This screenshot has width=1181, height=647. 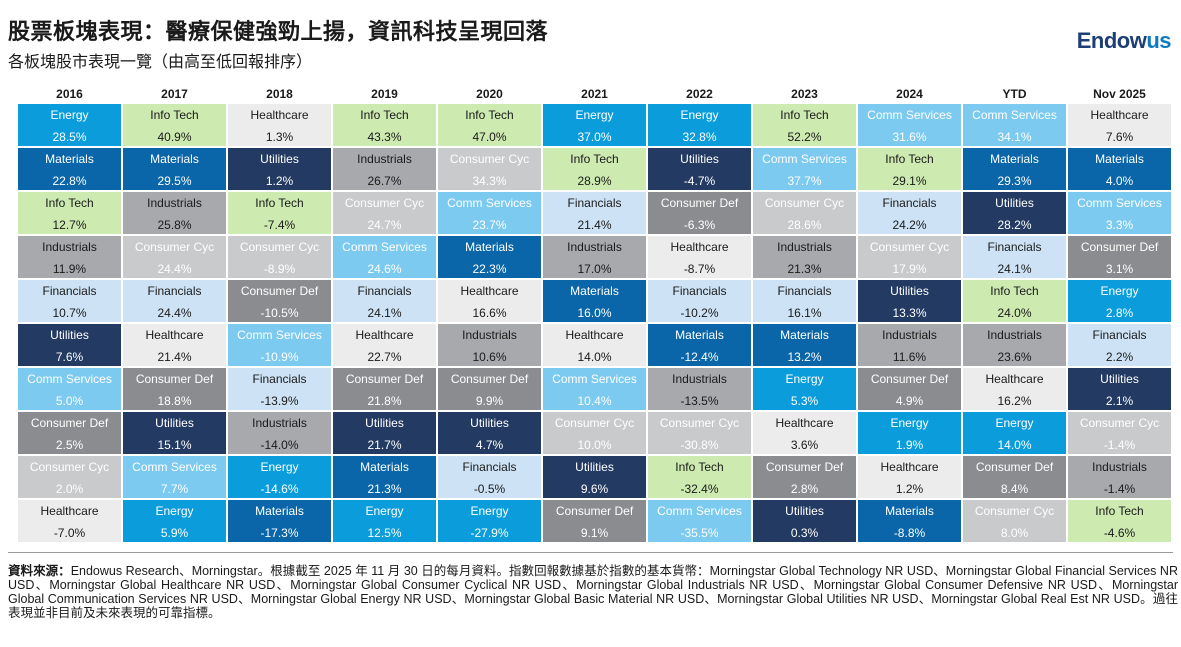 What do you see at coordinates (279, 301) in the screenshot?
I see `sector-cell: Consumer Def -10.5%` at bounding box center [279, 301].